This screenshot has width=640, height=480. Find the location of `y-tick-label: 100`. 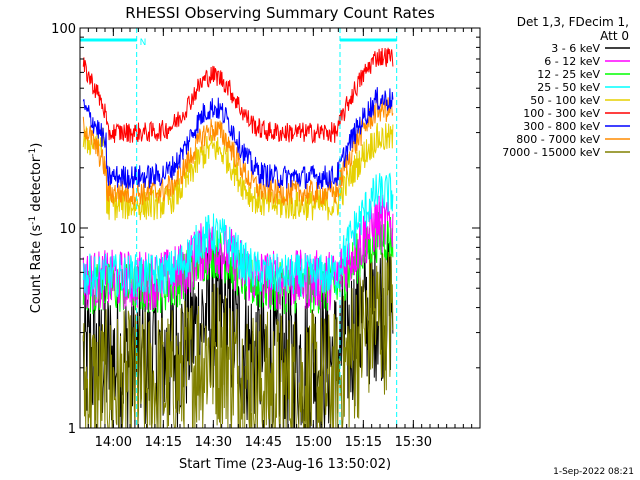

y-tick-label: 100 is located at coordinates (63, 29).